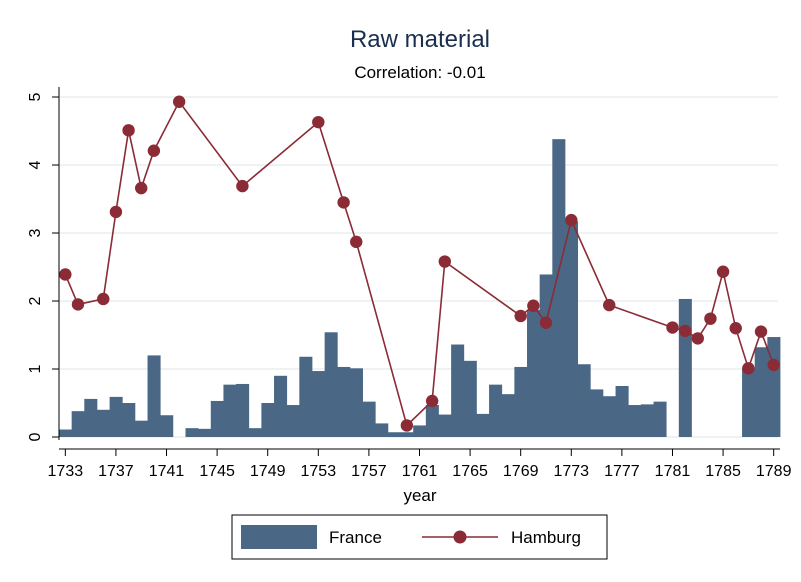 Image resolution: width=801 pixels, height=582 pixels. I want to click on chart-subtitle: Correlation: -0.01, so click(419, 72).